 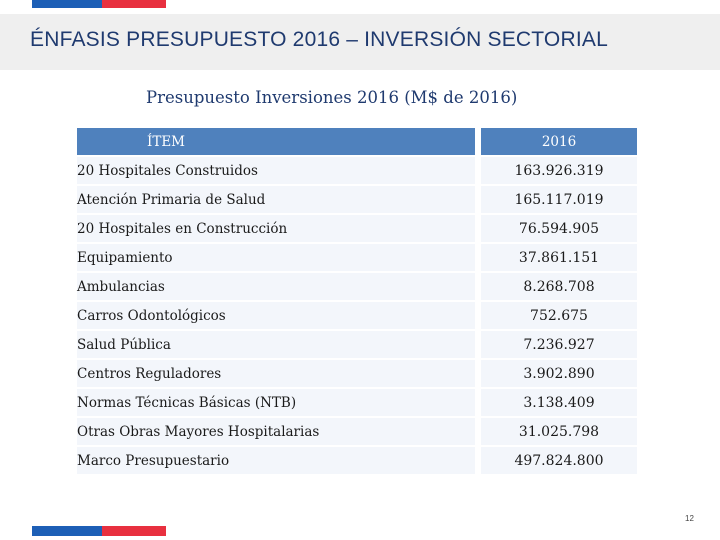 I want to click on table-row: Salud Pública 7.236.927, so click(x=357, y=345).